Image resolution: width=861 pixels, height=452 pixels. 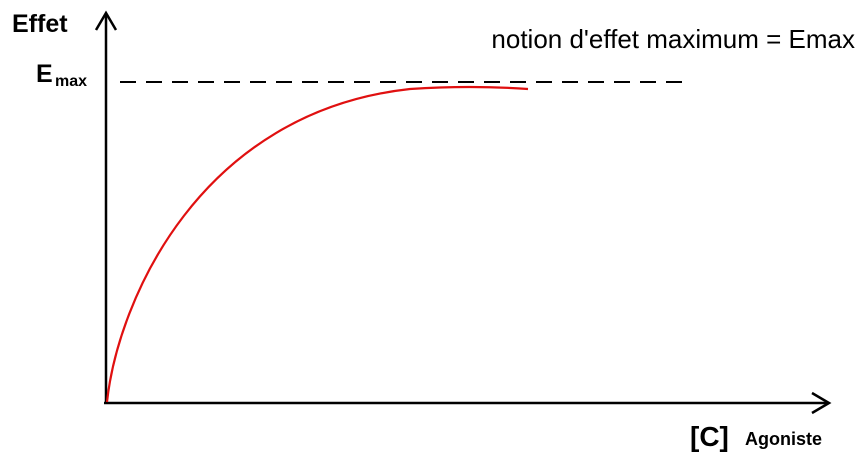 What do you see at coordinates (673, 39) in the screenshot?
I see `annotation: notion d'effet maximum = Emax` at bounding box center [673, 39].